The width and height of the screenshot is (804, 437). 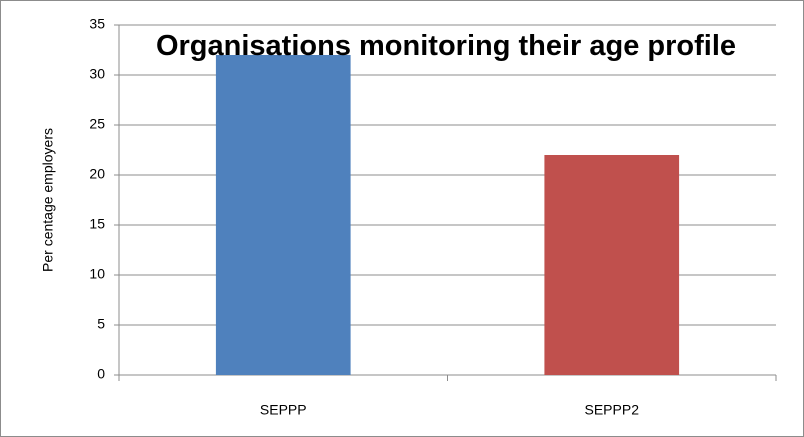 I want to click on y-tick-label: 35, so click(x=97, y=24).